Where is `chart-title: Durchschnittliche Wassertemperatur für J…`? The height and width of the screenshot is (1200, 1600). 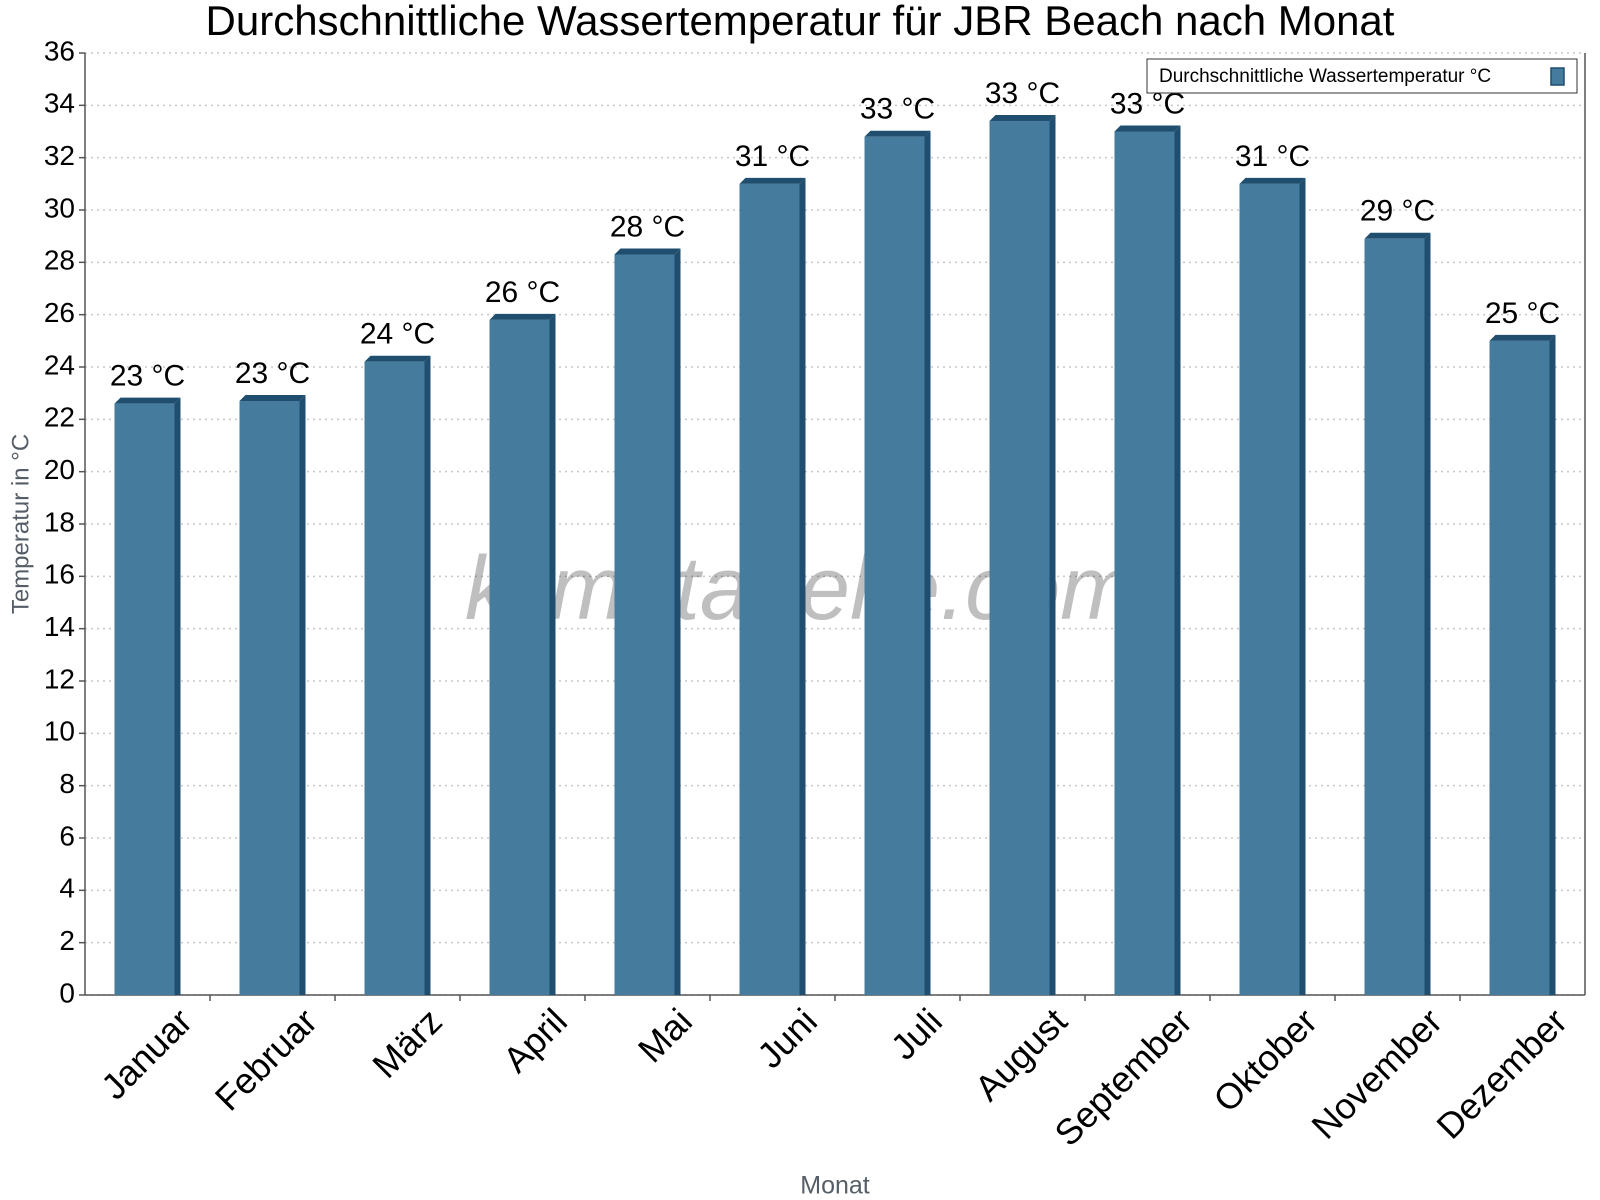 chart-title: Durchschnittliche Wassertemperatur für J… is located at coordinates (800, 22).